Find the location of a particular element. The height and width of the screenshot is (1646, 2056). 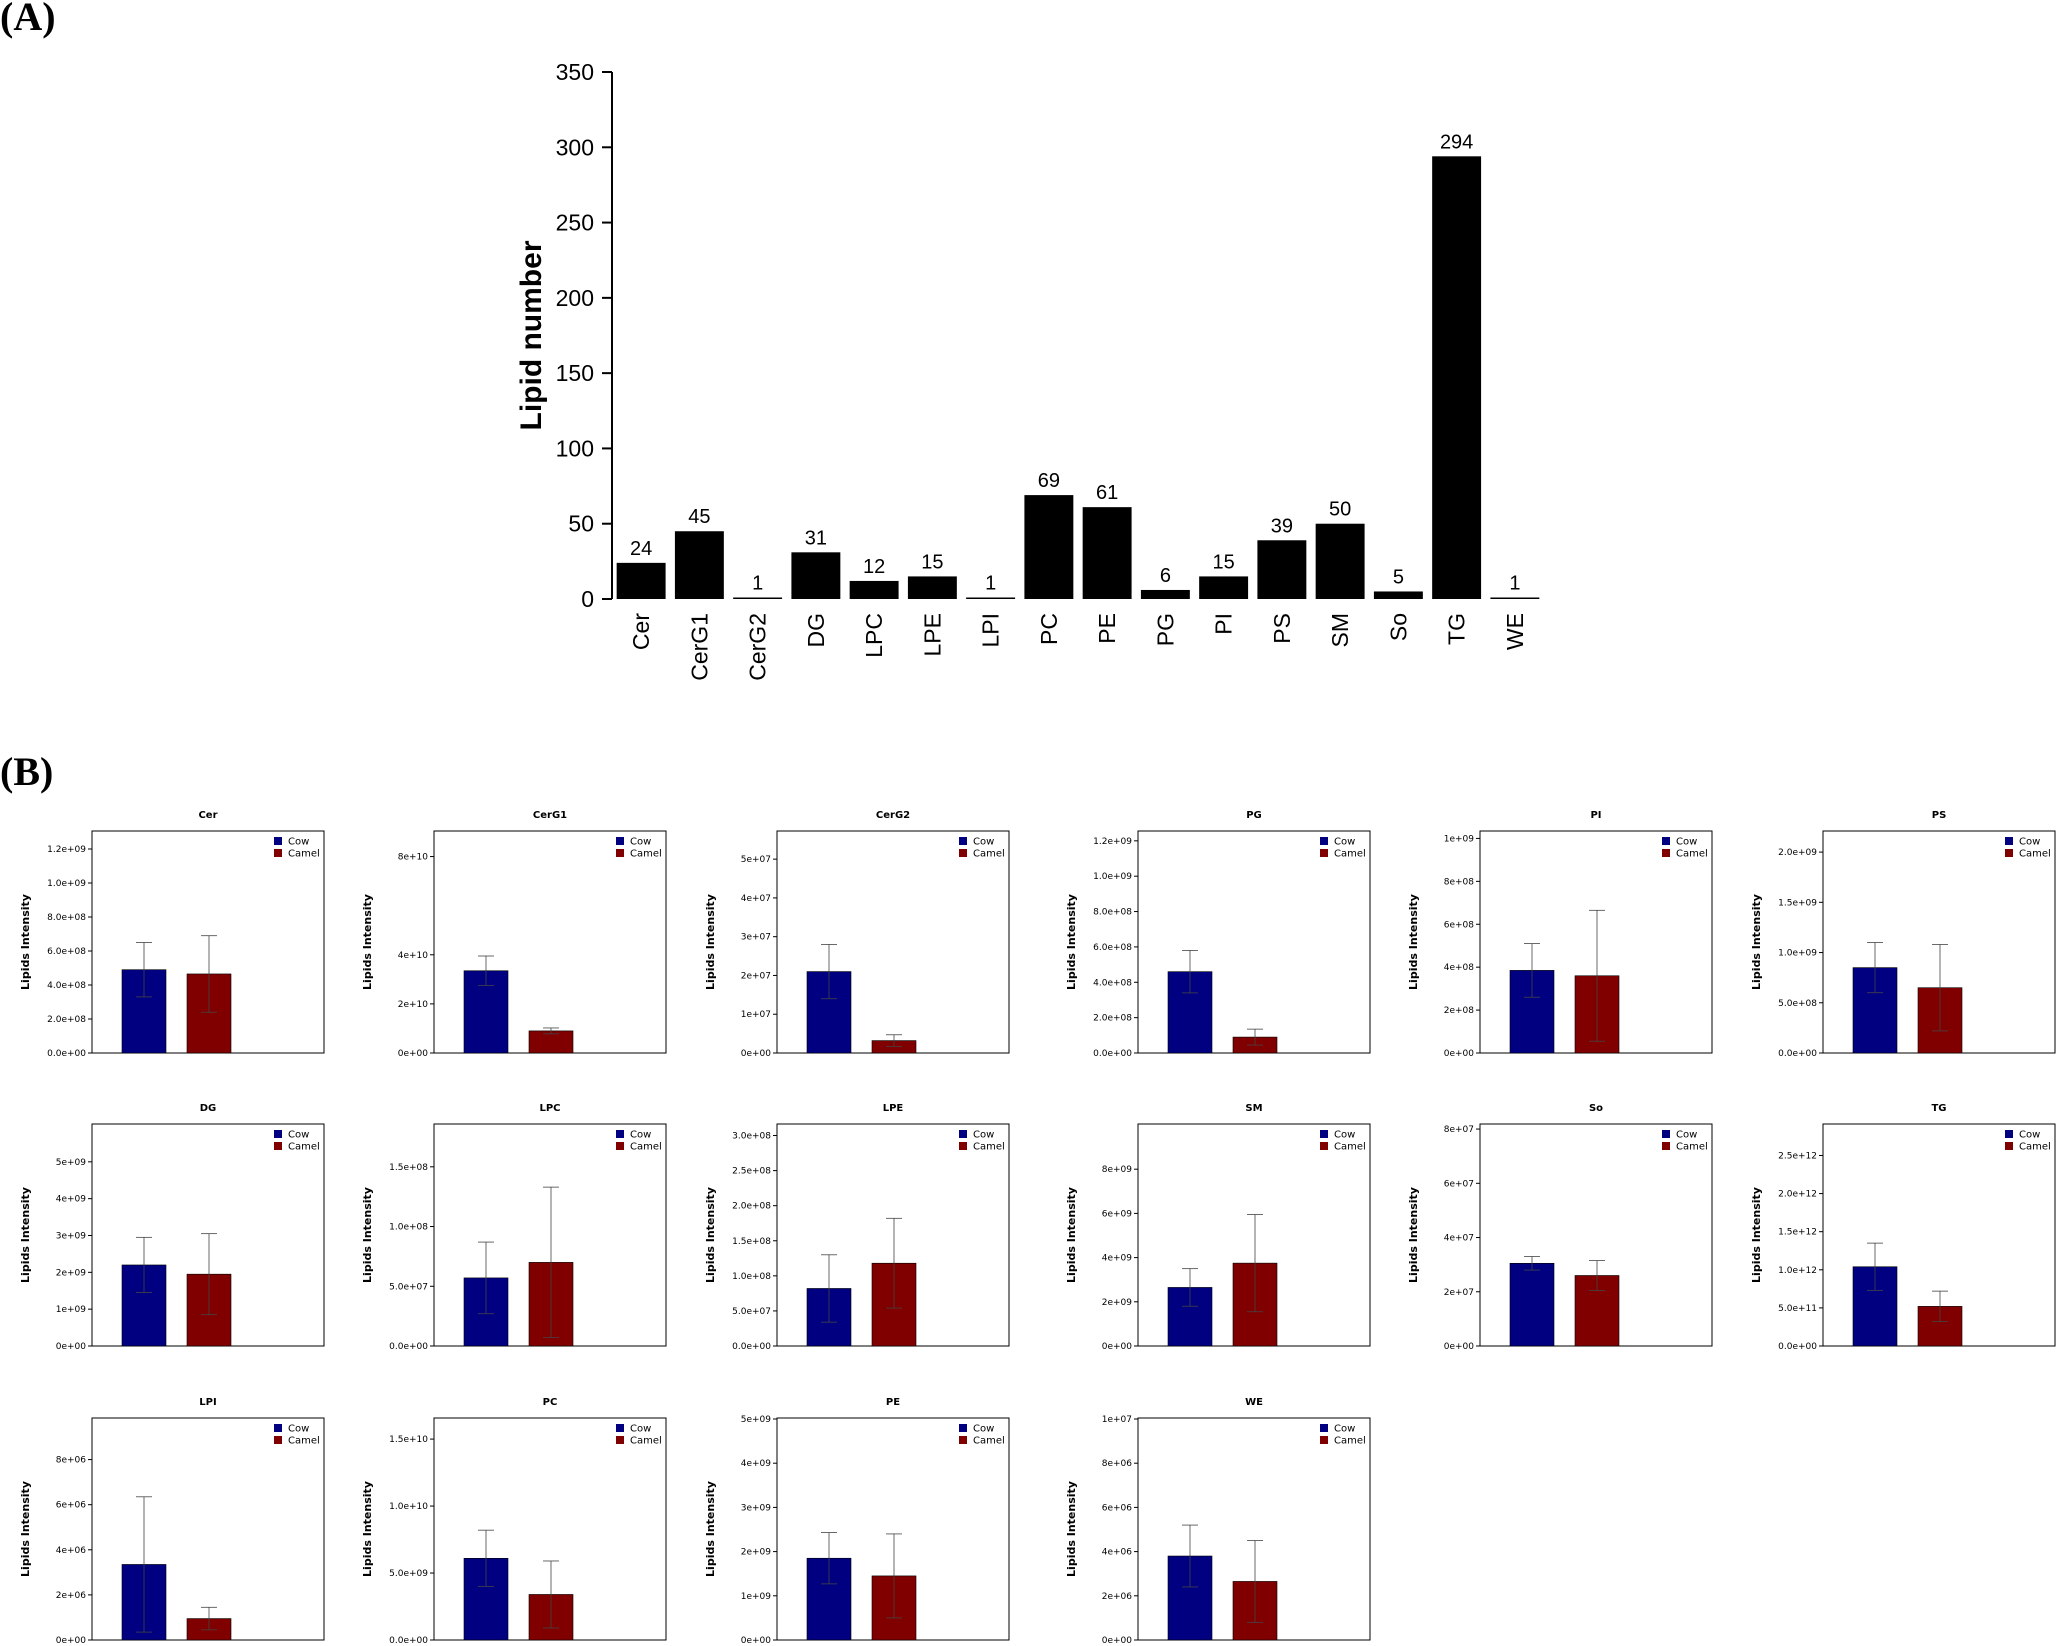

chart-title: DG is located at coordinates (208, 1108).